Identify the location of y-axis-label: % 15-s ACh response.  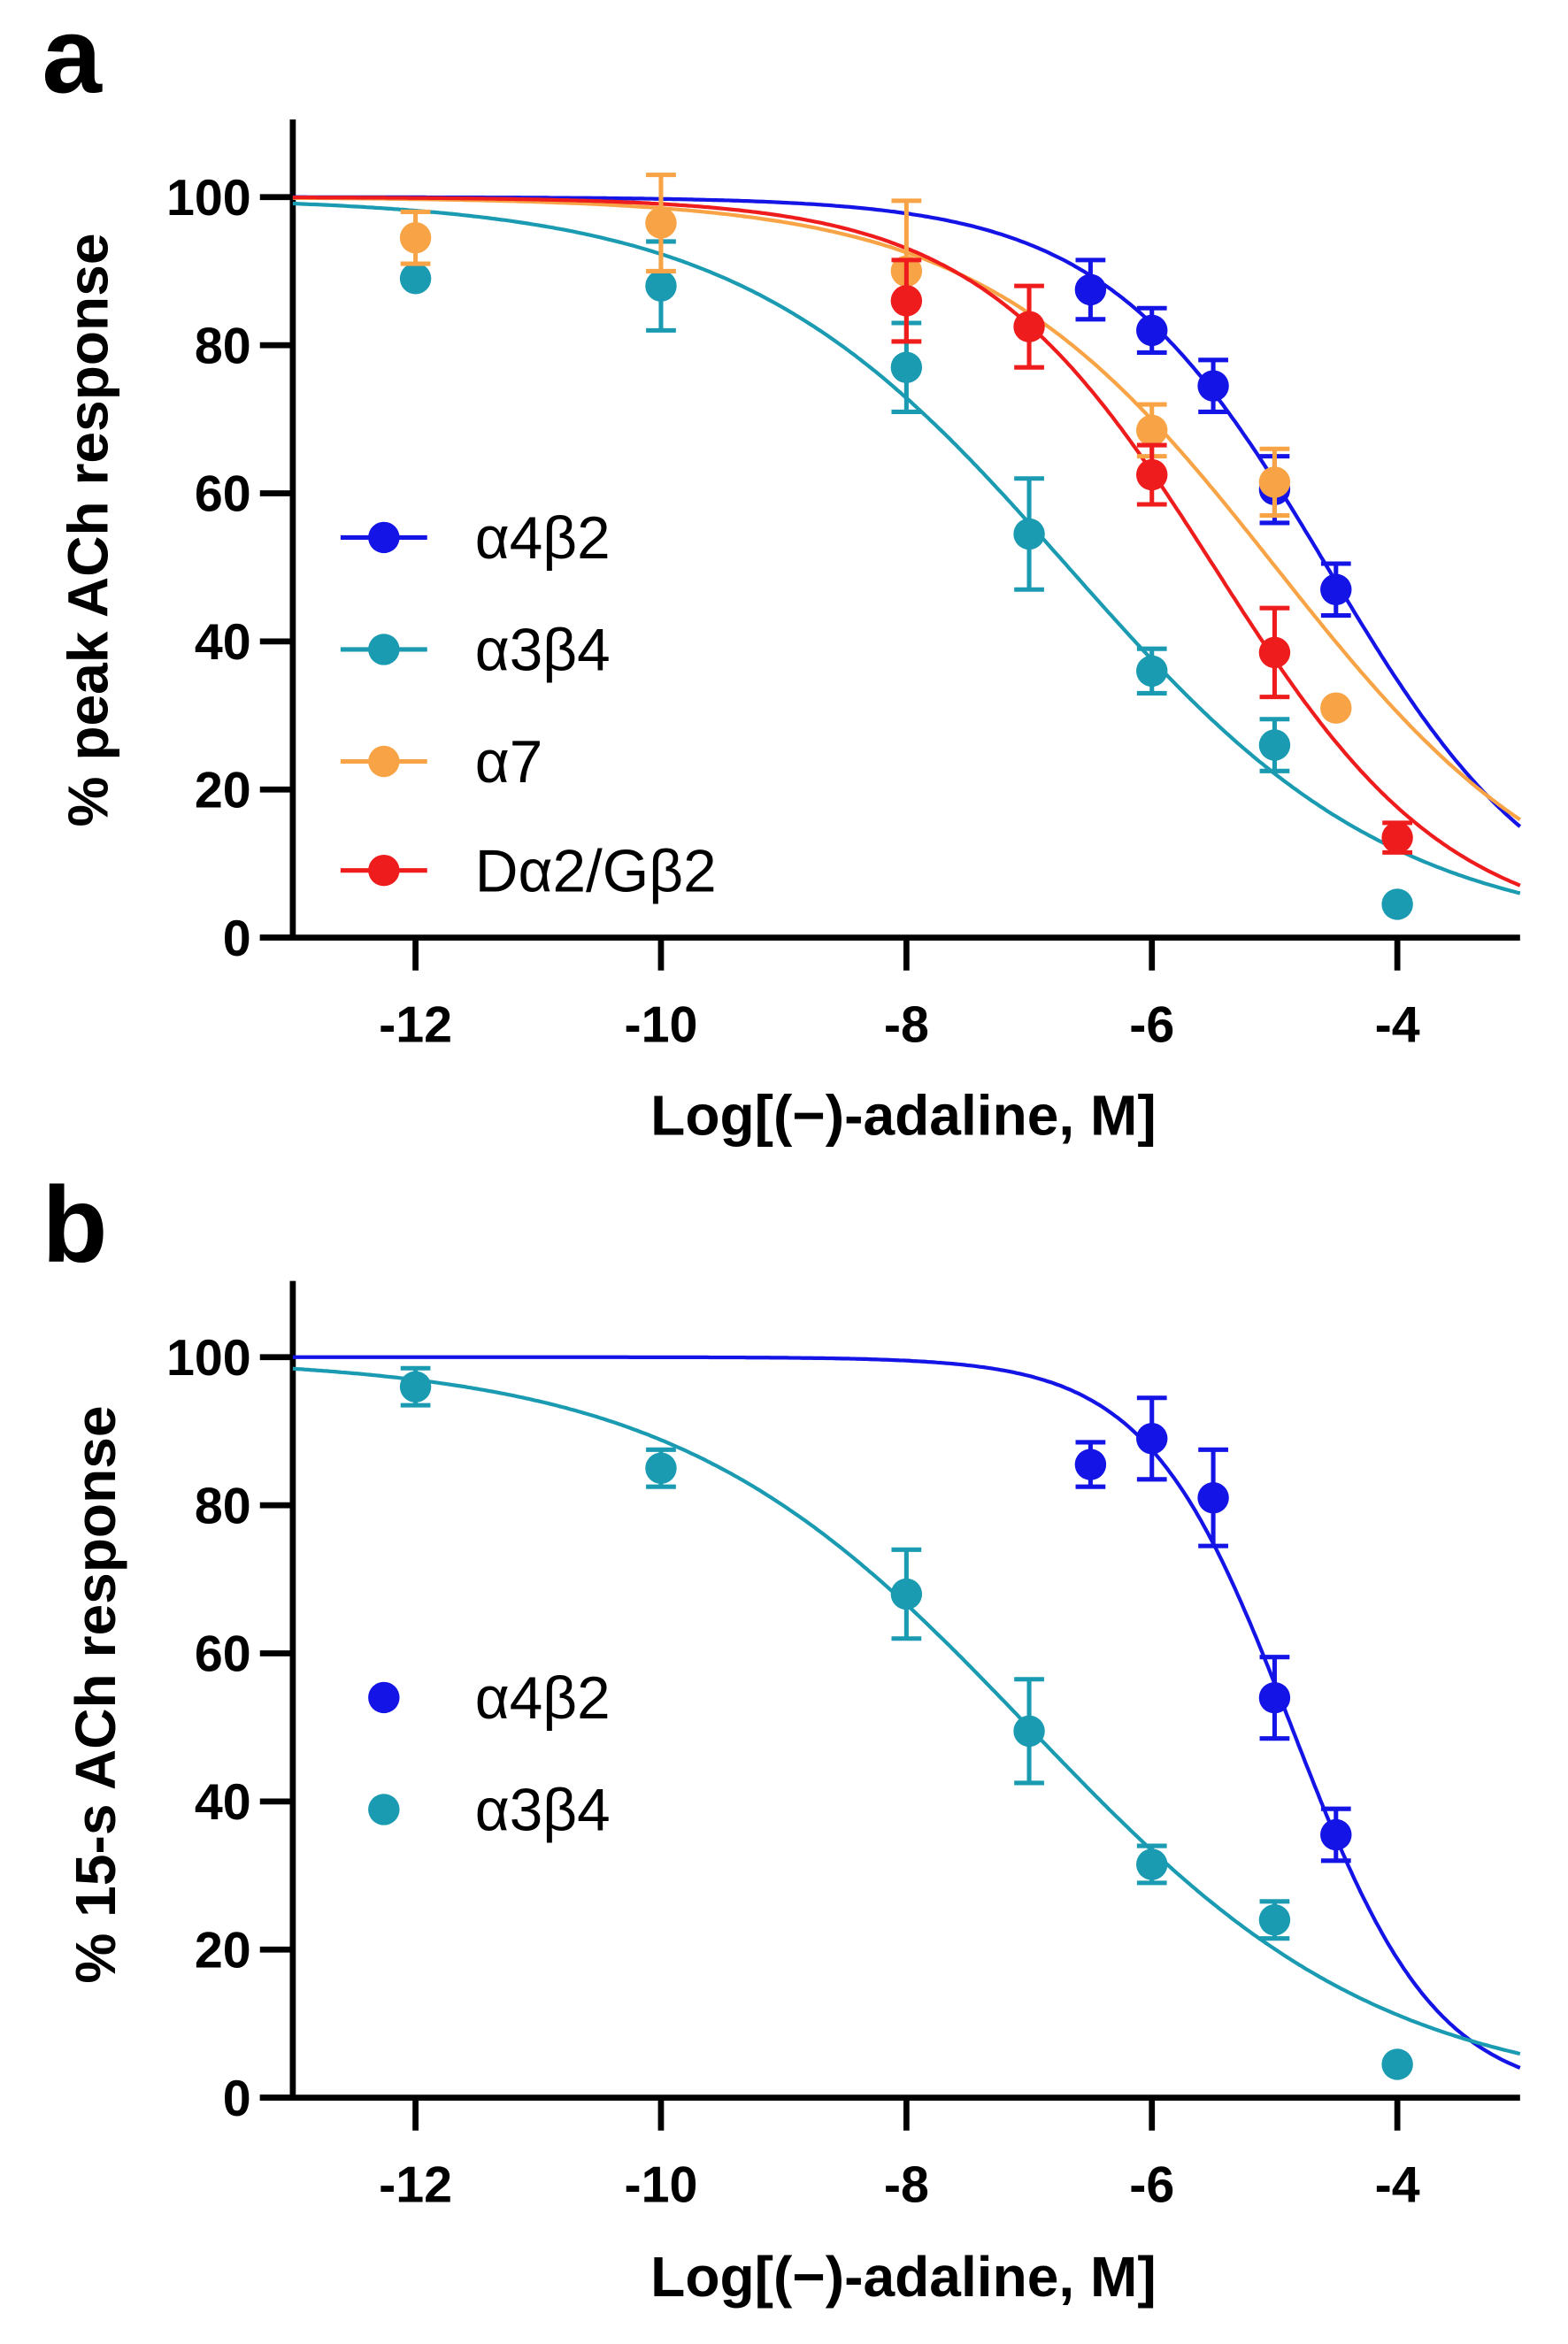
(95, 1694).